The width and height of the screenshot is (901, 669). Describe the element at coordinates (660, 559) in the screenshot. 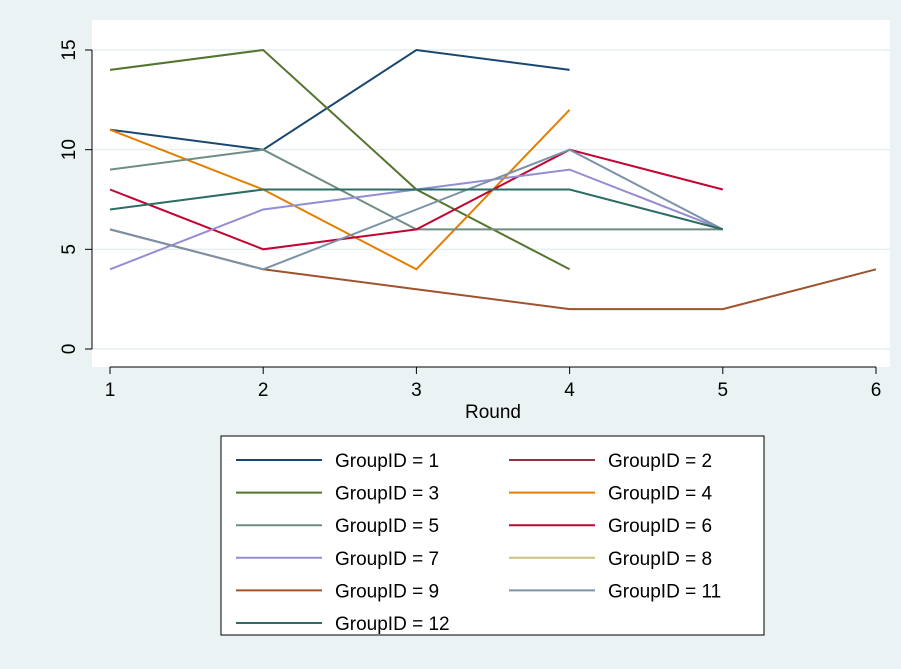

I see `legend-label: GroupID = 8` at that location.